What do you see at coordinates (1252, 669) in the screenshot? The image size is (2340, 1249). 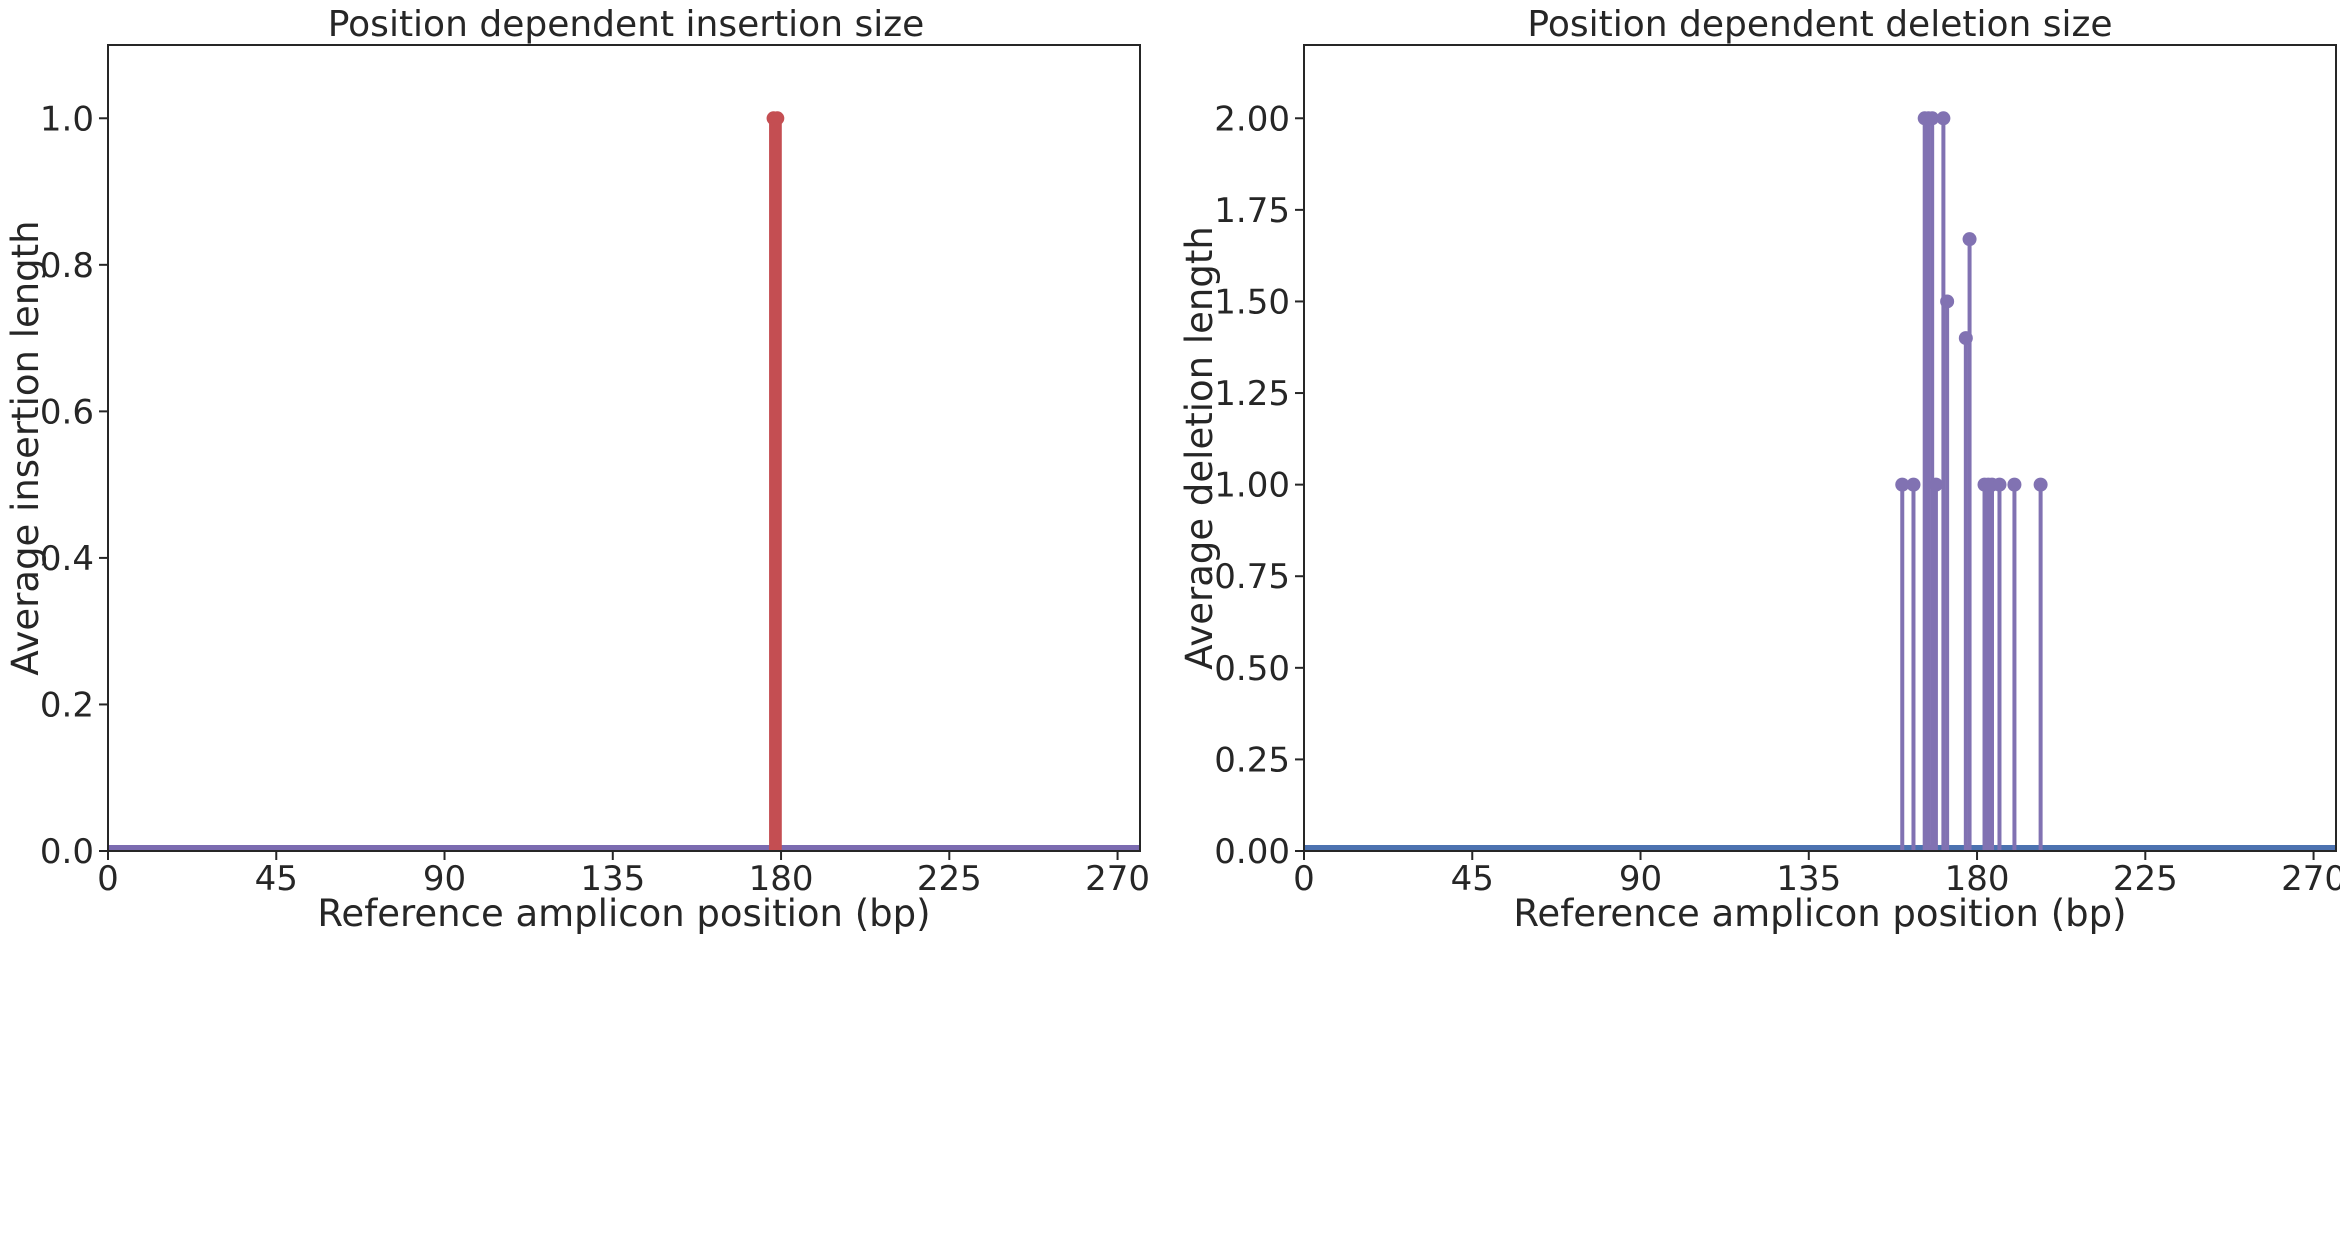 I see `y-tick-label: 0.50` at bounding box center [1252, 669].